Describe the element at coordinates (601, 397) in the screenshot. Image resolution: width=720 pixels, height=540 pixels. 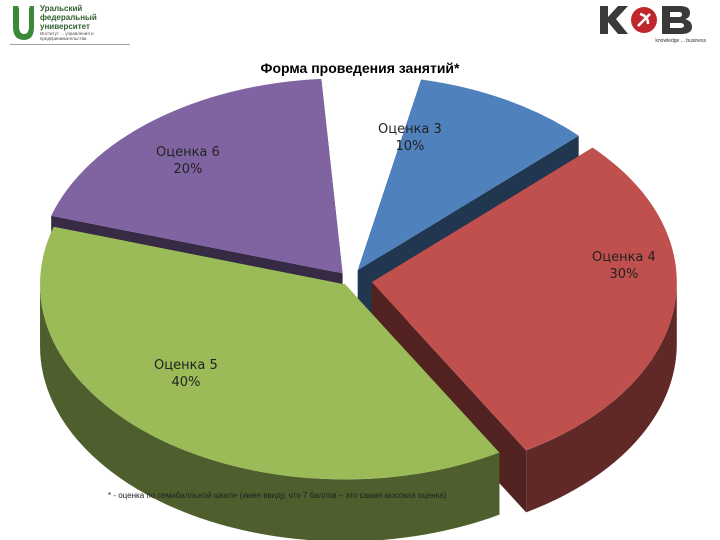
I see `pie-slice-4-rim` at that location.